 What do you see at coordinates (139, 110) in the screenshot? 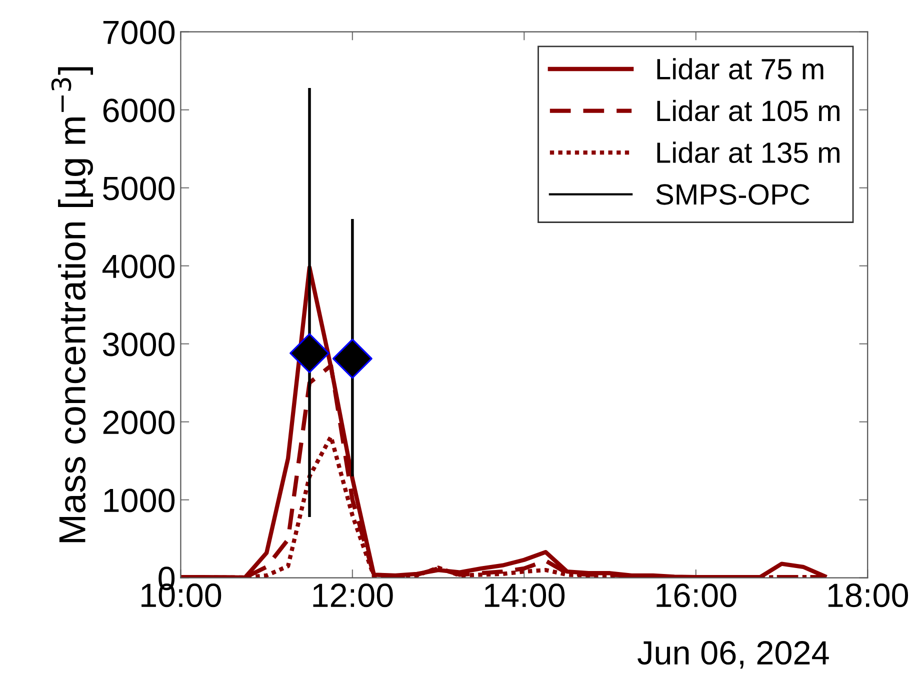
I see `y-tick-label: 6000` at bounding box center [139, 110].